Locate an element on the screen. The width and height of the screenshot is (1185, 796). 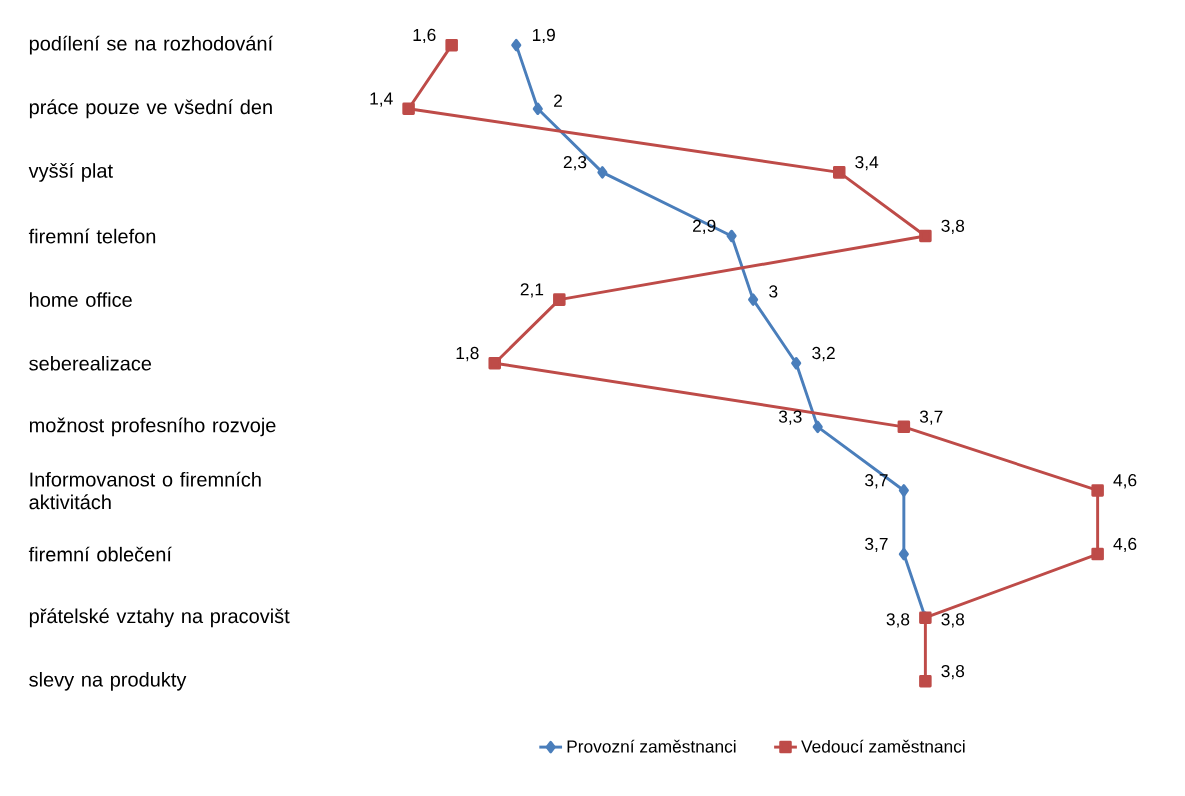
data-label: 1,6 is located at coordinates (424, 36).